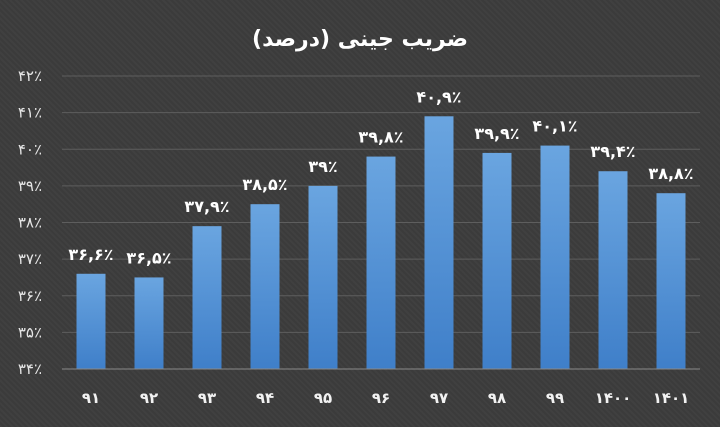 The image size is (720, 427). I want to click on data-label: ۳۹,۴٪, so click(612, 151).